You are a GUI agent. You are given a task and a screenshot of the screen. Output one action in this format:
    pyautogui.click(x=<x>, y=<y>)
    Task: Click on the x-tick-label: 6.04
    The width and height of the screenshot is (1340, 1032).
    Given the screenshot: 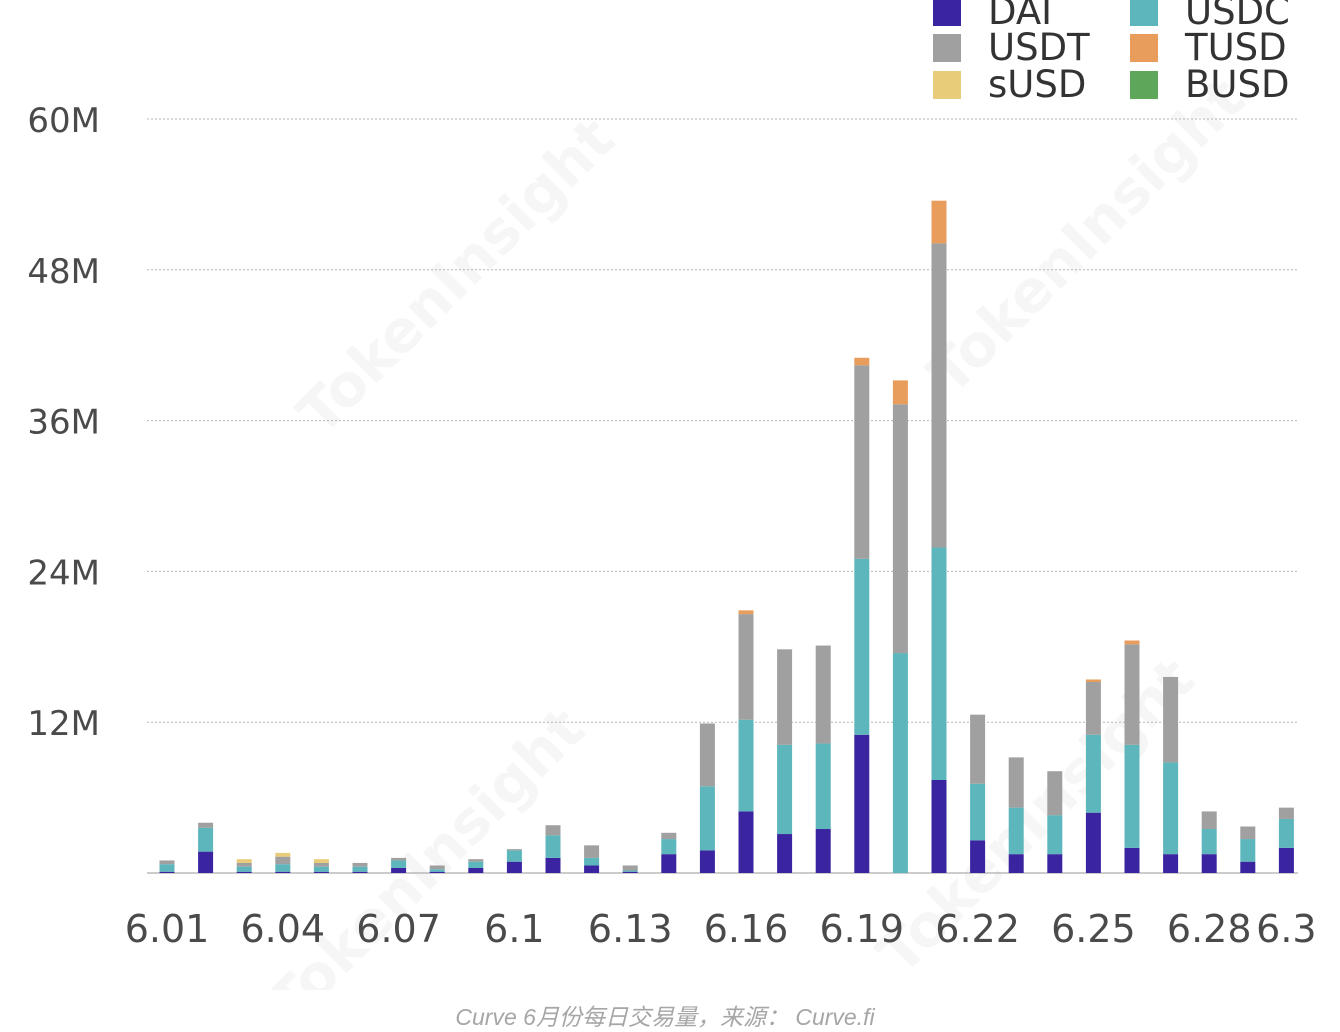 What is the action you would take?
    pyautogui.click(x=282, y=929)
    